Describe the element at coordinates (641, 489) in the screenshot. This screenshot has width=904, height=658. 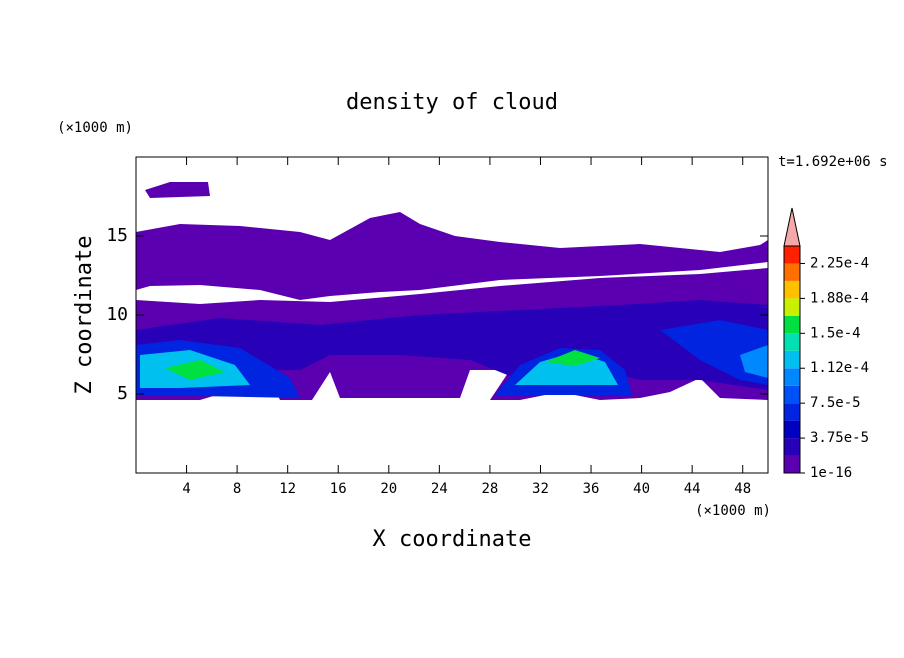
I see `x-tick-label: 40` at that location.